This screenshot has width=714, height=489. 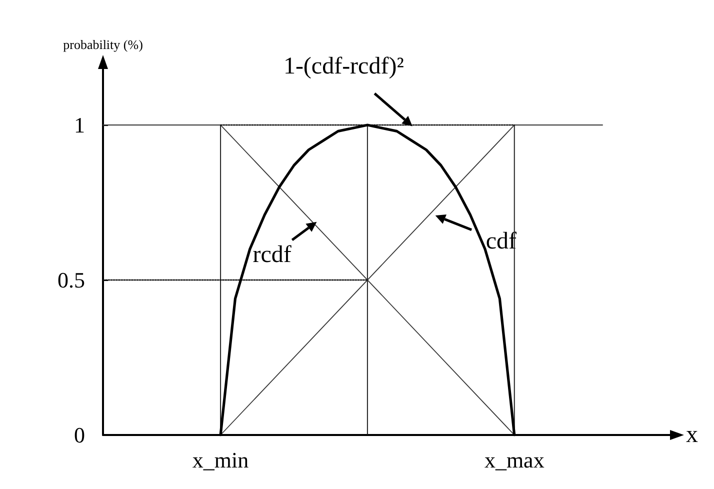 What do you see at coordinates (514, 460) in the screenshot?
I see `x-tick-label: x_max` at bounding box center [514, 460].